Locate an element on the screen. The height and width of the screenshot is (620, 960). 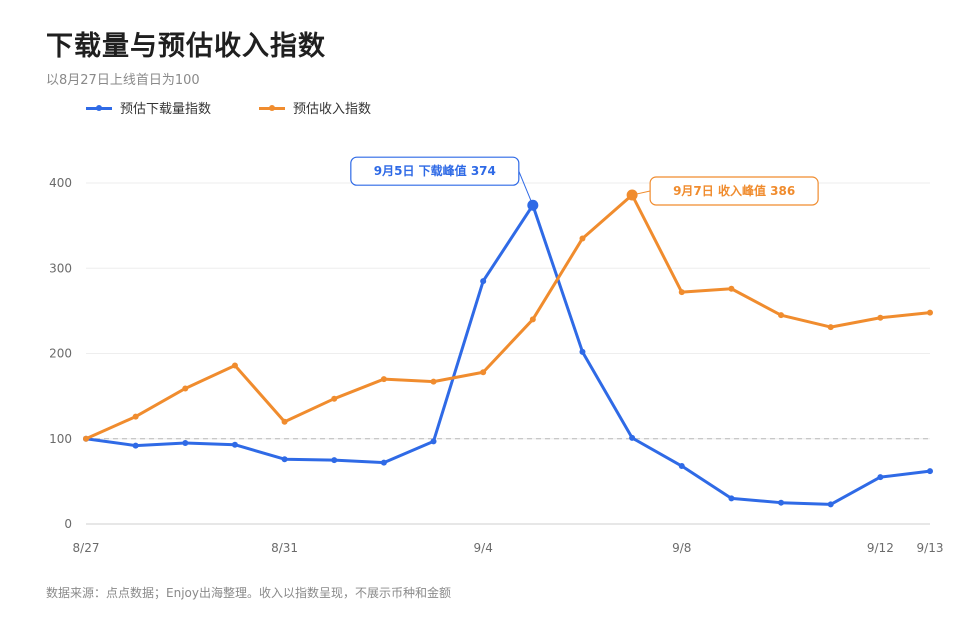
legend: 预估下载量指数 预估收入指数 is located at coordinates (228, 107).